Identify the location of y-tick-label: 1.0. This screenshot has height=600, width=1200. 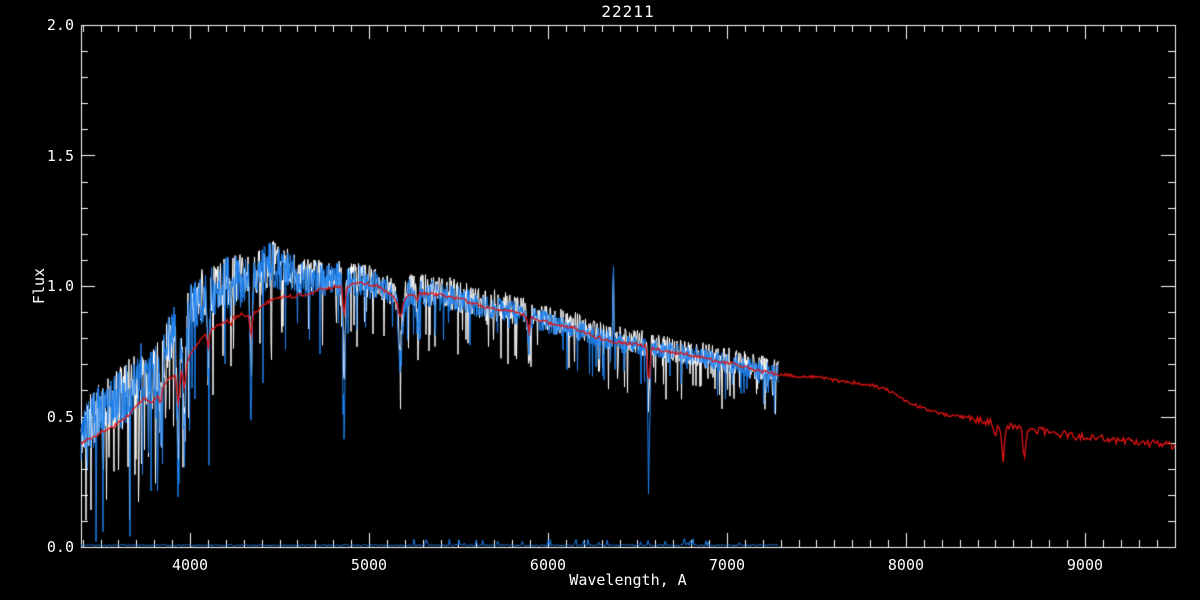
(60, 286).